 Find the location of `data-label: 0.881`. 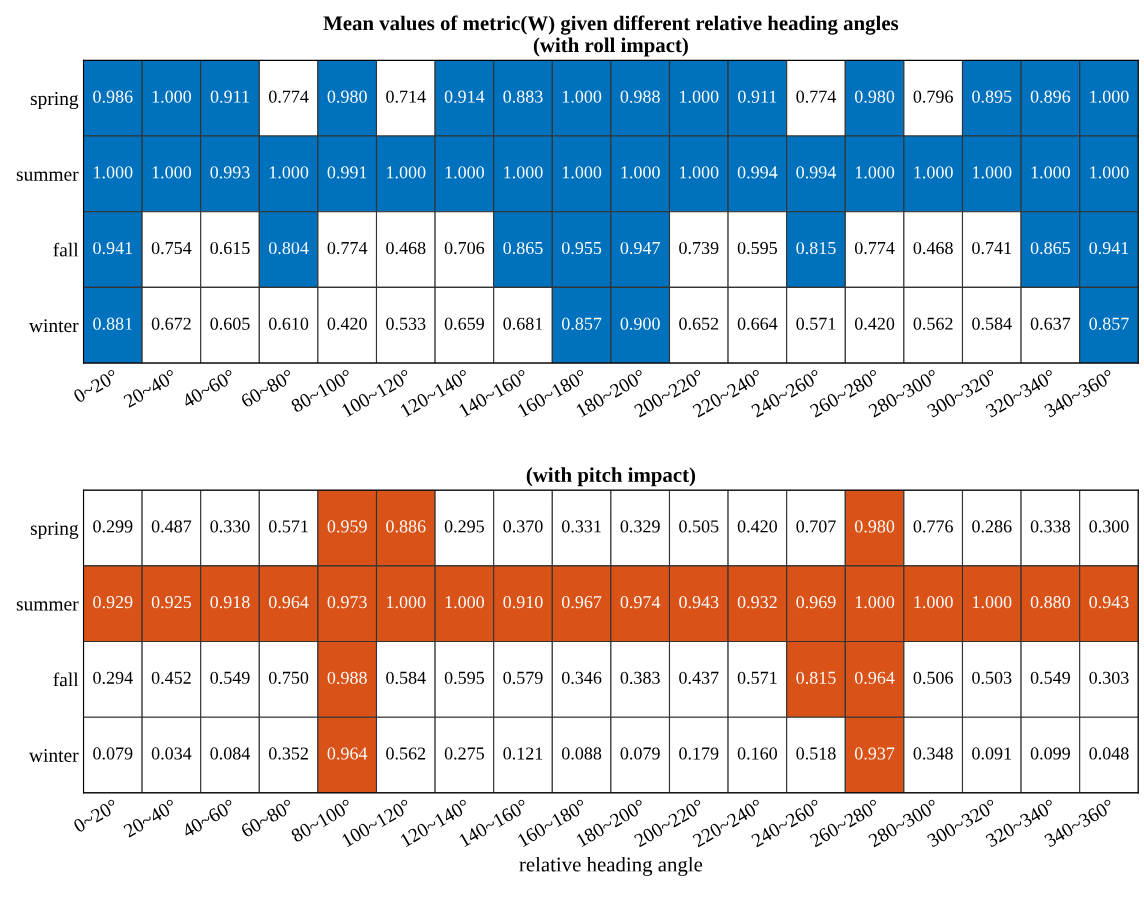

data-label: 0.881 is located at coordinates (113, 323).